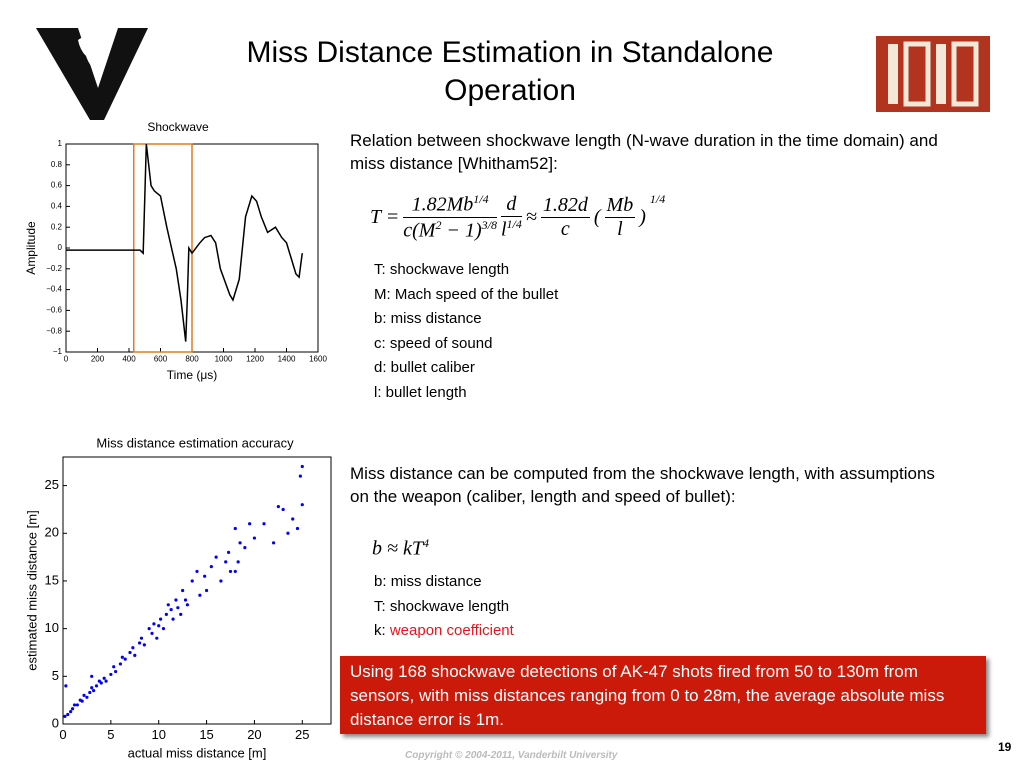  I want to click on line, so click(184, 242).